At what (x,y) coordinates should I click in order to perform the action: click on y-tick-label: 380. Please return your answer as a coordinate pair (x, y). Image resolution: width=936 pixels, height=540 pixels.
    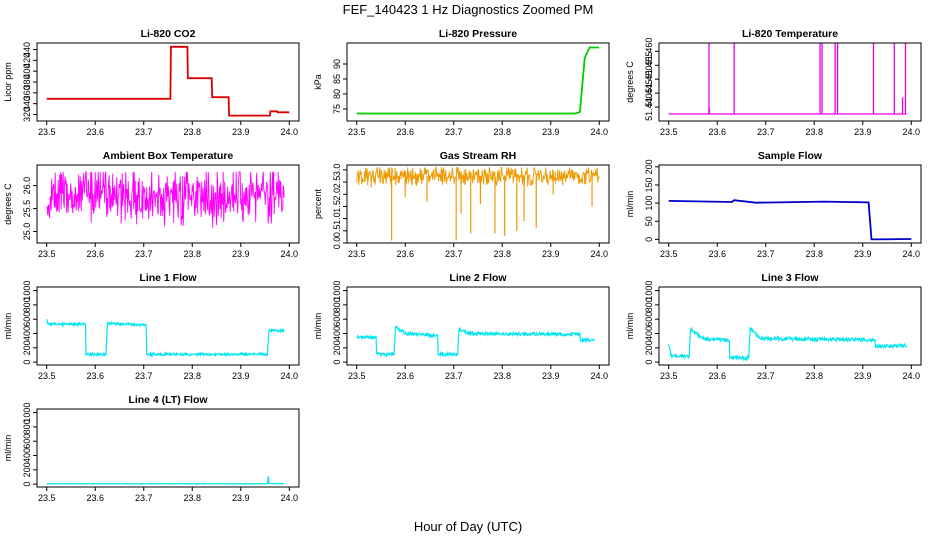
    Looking at the image, I should click on (27, 81).